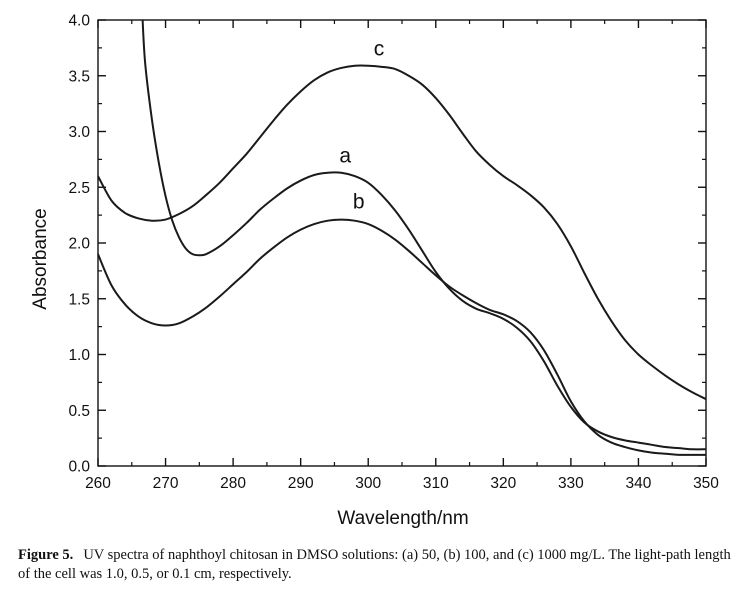  What do you see at coordinates (40, 258) in the screenshot?
I see `y-axis-label: Absorbance` at bounding box center [40, 258].